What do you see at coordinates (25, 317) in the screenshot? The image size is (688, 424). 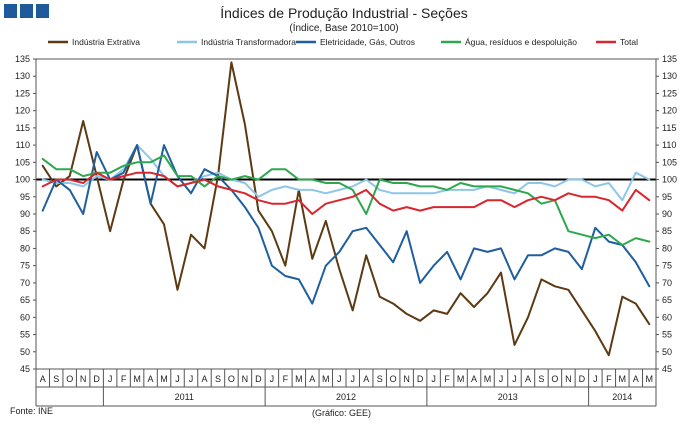 I see `y-tick-label-left: 60` at bounding box center [25, 317].